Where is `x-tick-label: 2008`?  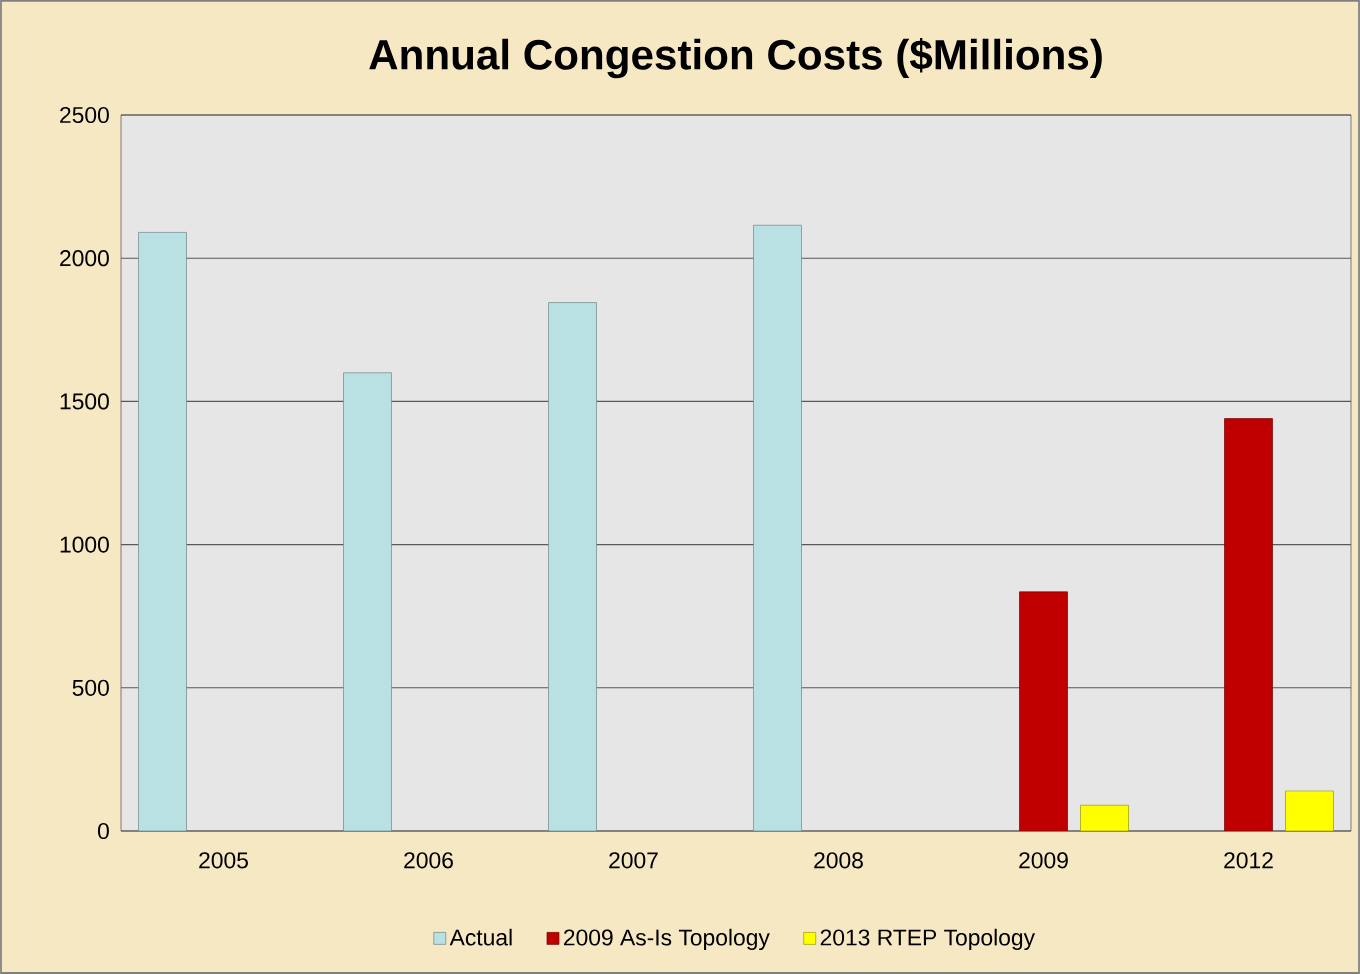
x-tick-label: 2008 is located at coordinates (838, 860).